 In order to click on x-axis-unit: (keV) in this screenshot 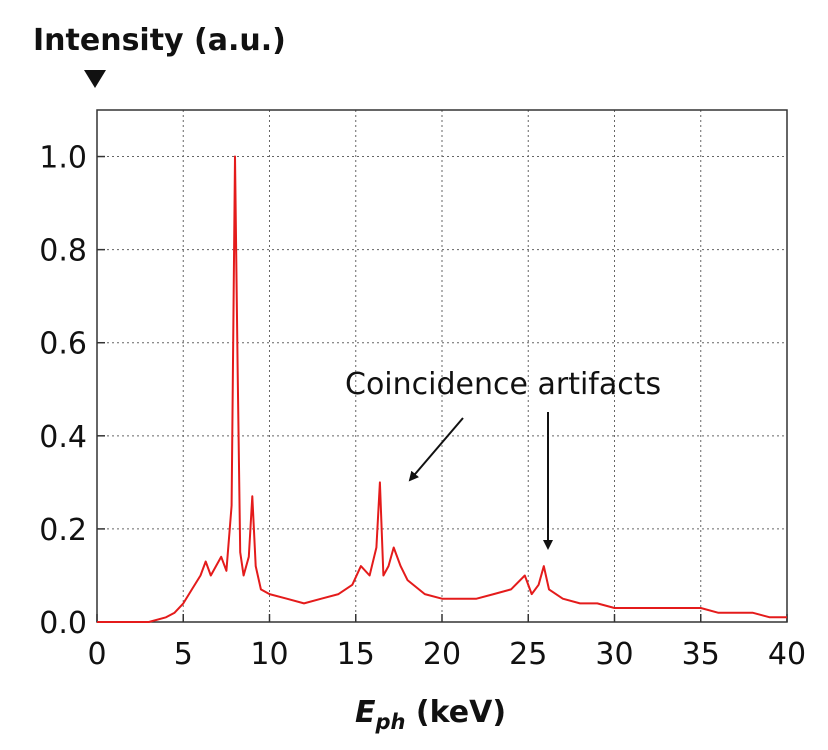, I will do `click(455, 712)`.